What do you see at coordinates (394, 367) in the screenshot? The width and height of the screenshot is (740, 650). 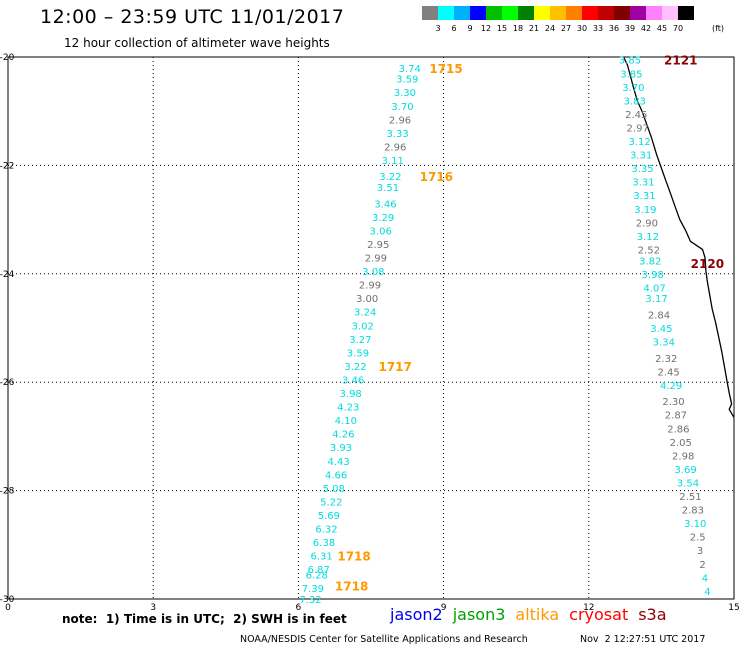 I see `pass-label: 1717` at bounding box center [394, 367].